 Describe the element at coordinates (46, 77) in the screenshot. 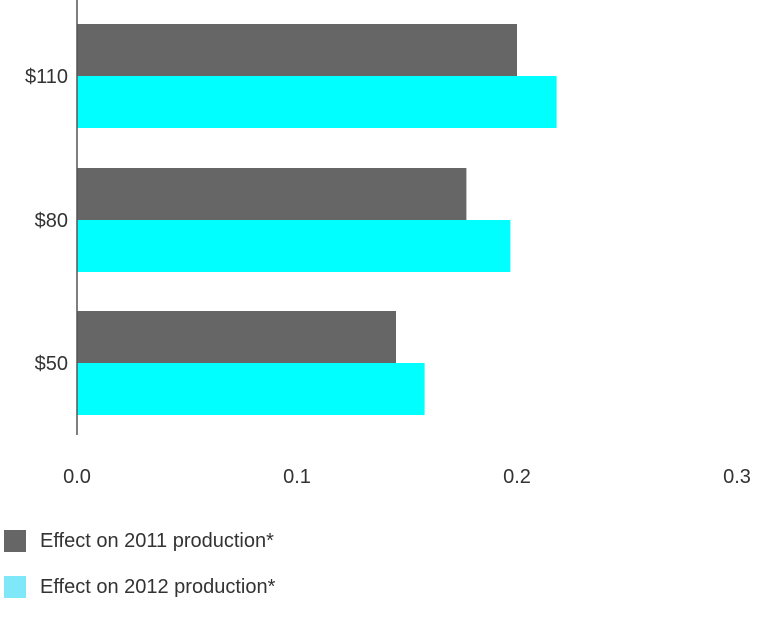

I see `y-tick-label: $110` at that location.